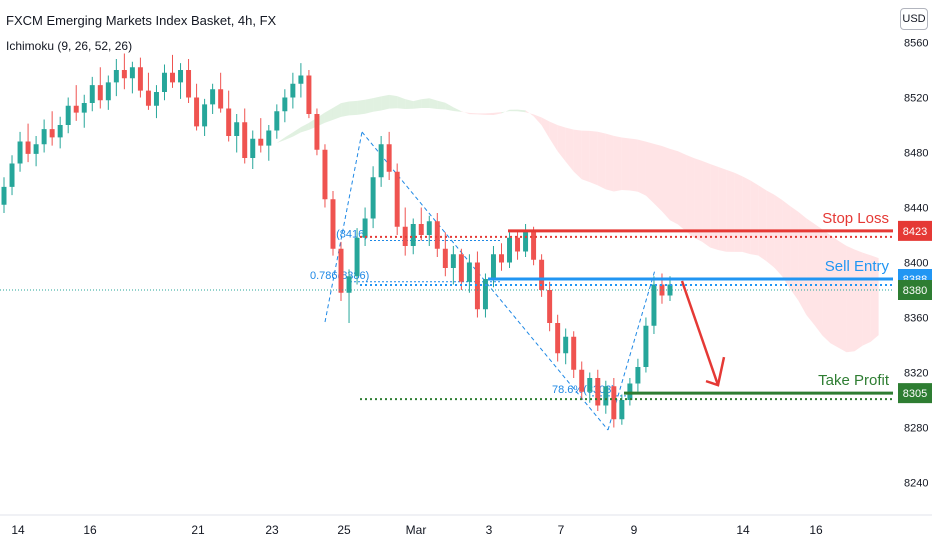 The width and height of the screenshot is (932, 550). I want to click on y-tick-label: 8240, so click(916, 484).